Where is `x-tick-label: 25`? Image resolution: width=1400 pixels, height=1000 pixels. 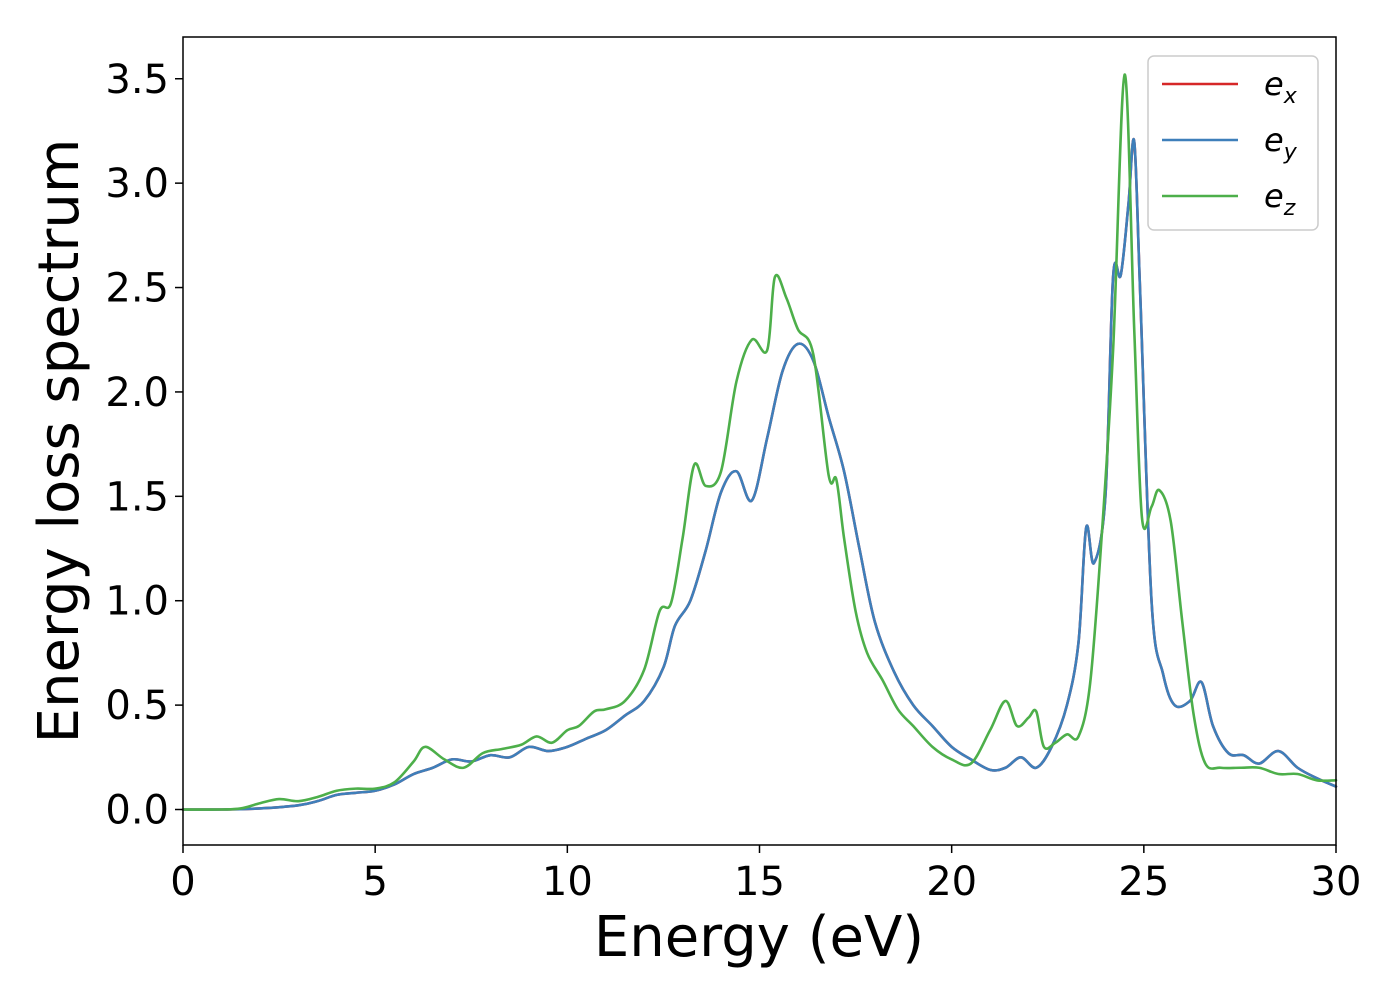
x-tick-label: 25 is located at coordinates (1143, 882).